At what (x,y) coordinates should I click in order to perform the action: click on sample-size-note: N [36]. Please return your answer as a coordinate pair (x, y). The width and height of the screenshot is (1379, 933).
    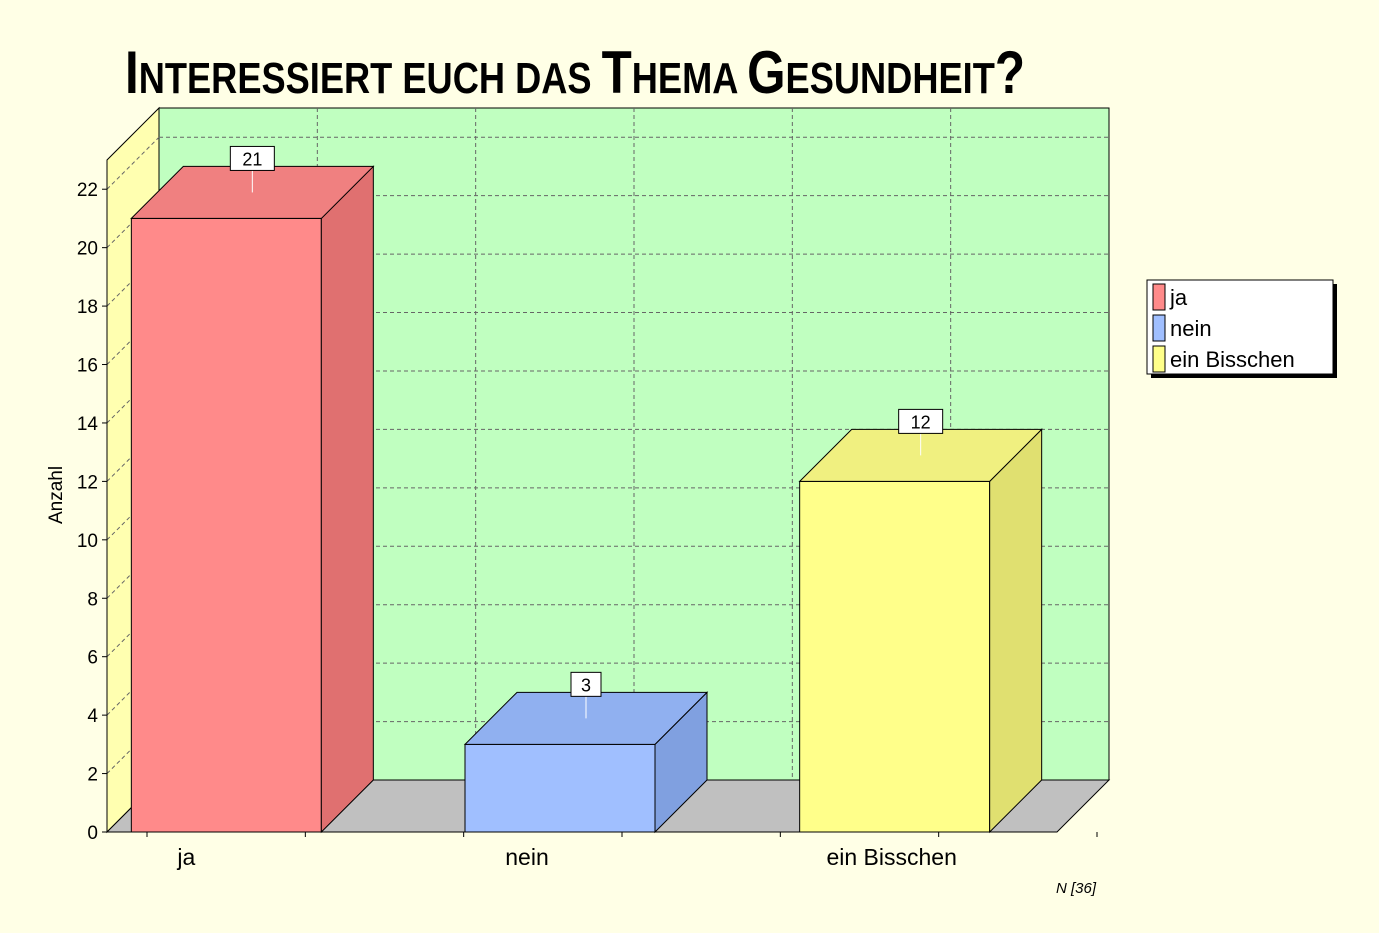
    Looking at the image, I should click on (1076, 888).